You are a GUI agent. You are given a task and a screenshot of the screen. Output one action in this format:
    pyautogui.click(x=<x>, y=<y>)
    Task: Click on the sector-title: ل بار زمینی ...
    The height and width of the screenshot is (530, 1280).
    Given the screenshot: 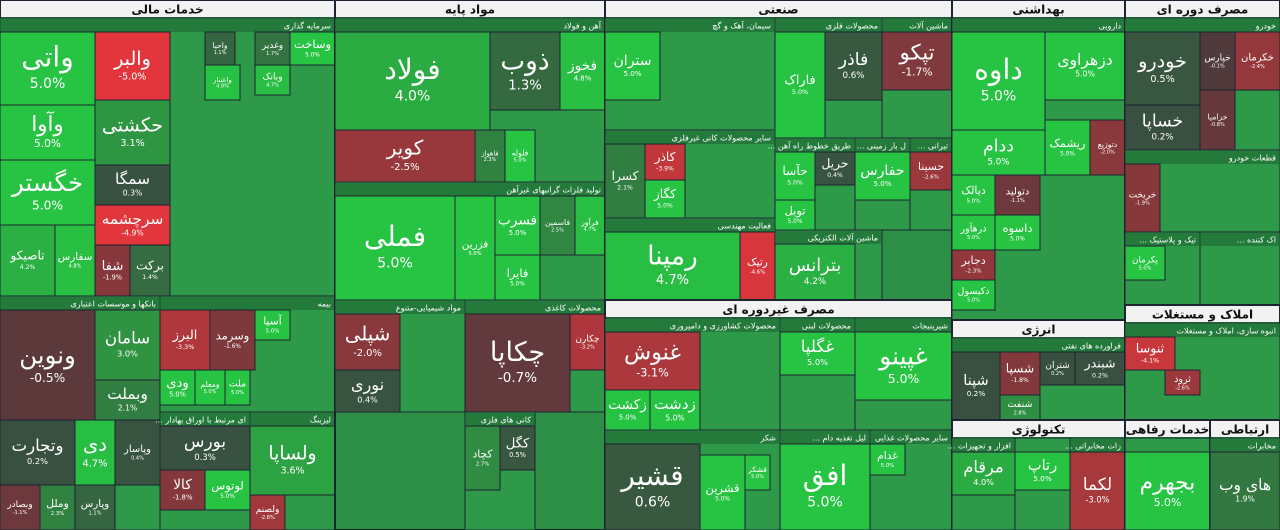 What is the action you would take?
    pyautogui.click(x=881, y=146)
    